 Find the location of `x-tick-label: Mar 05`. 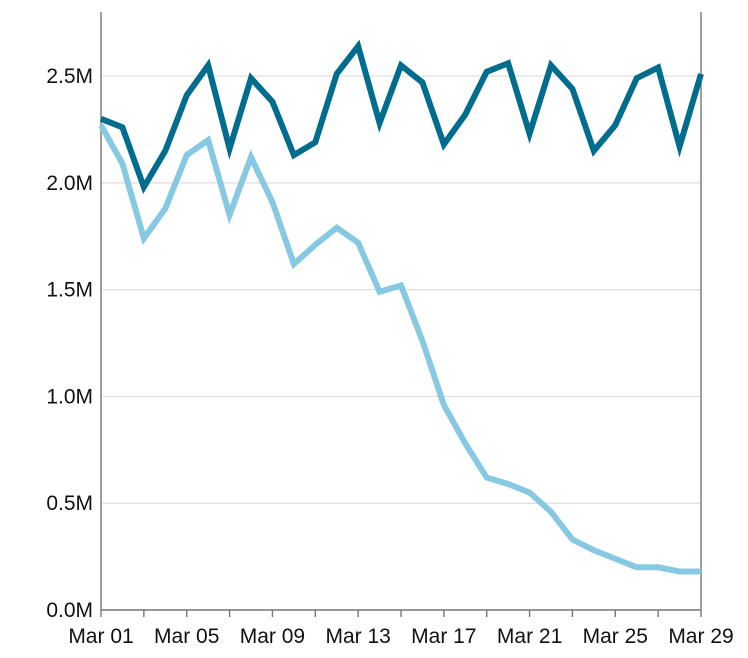

x-tick-label: Mar 05 is located at coordinates (186, 636).